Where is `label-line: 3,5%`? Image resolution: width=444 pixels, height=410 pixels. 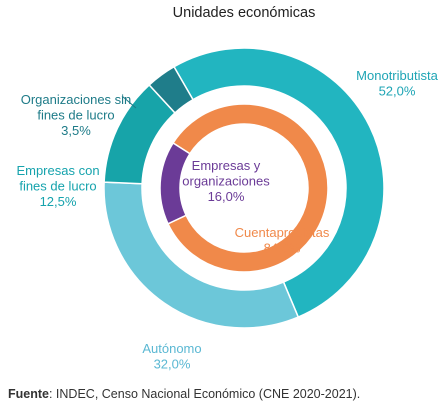
label-line: 3,5% is located at coordinates (76, 130).